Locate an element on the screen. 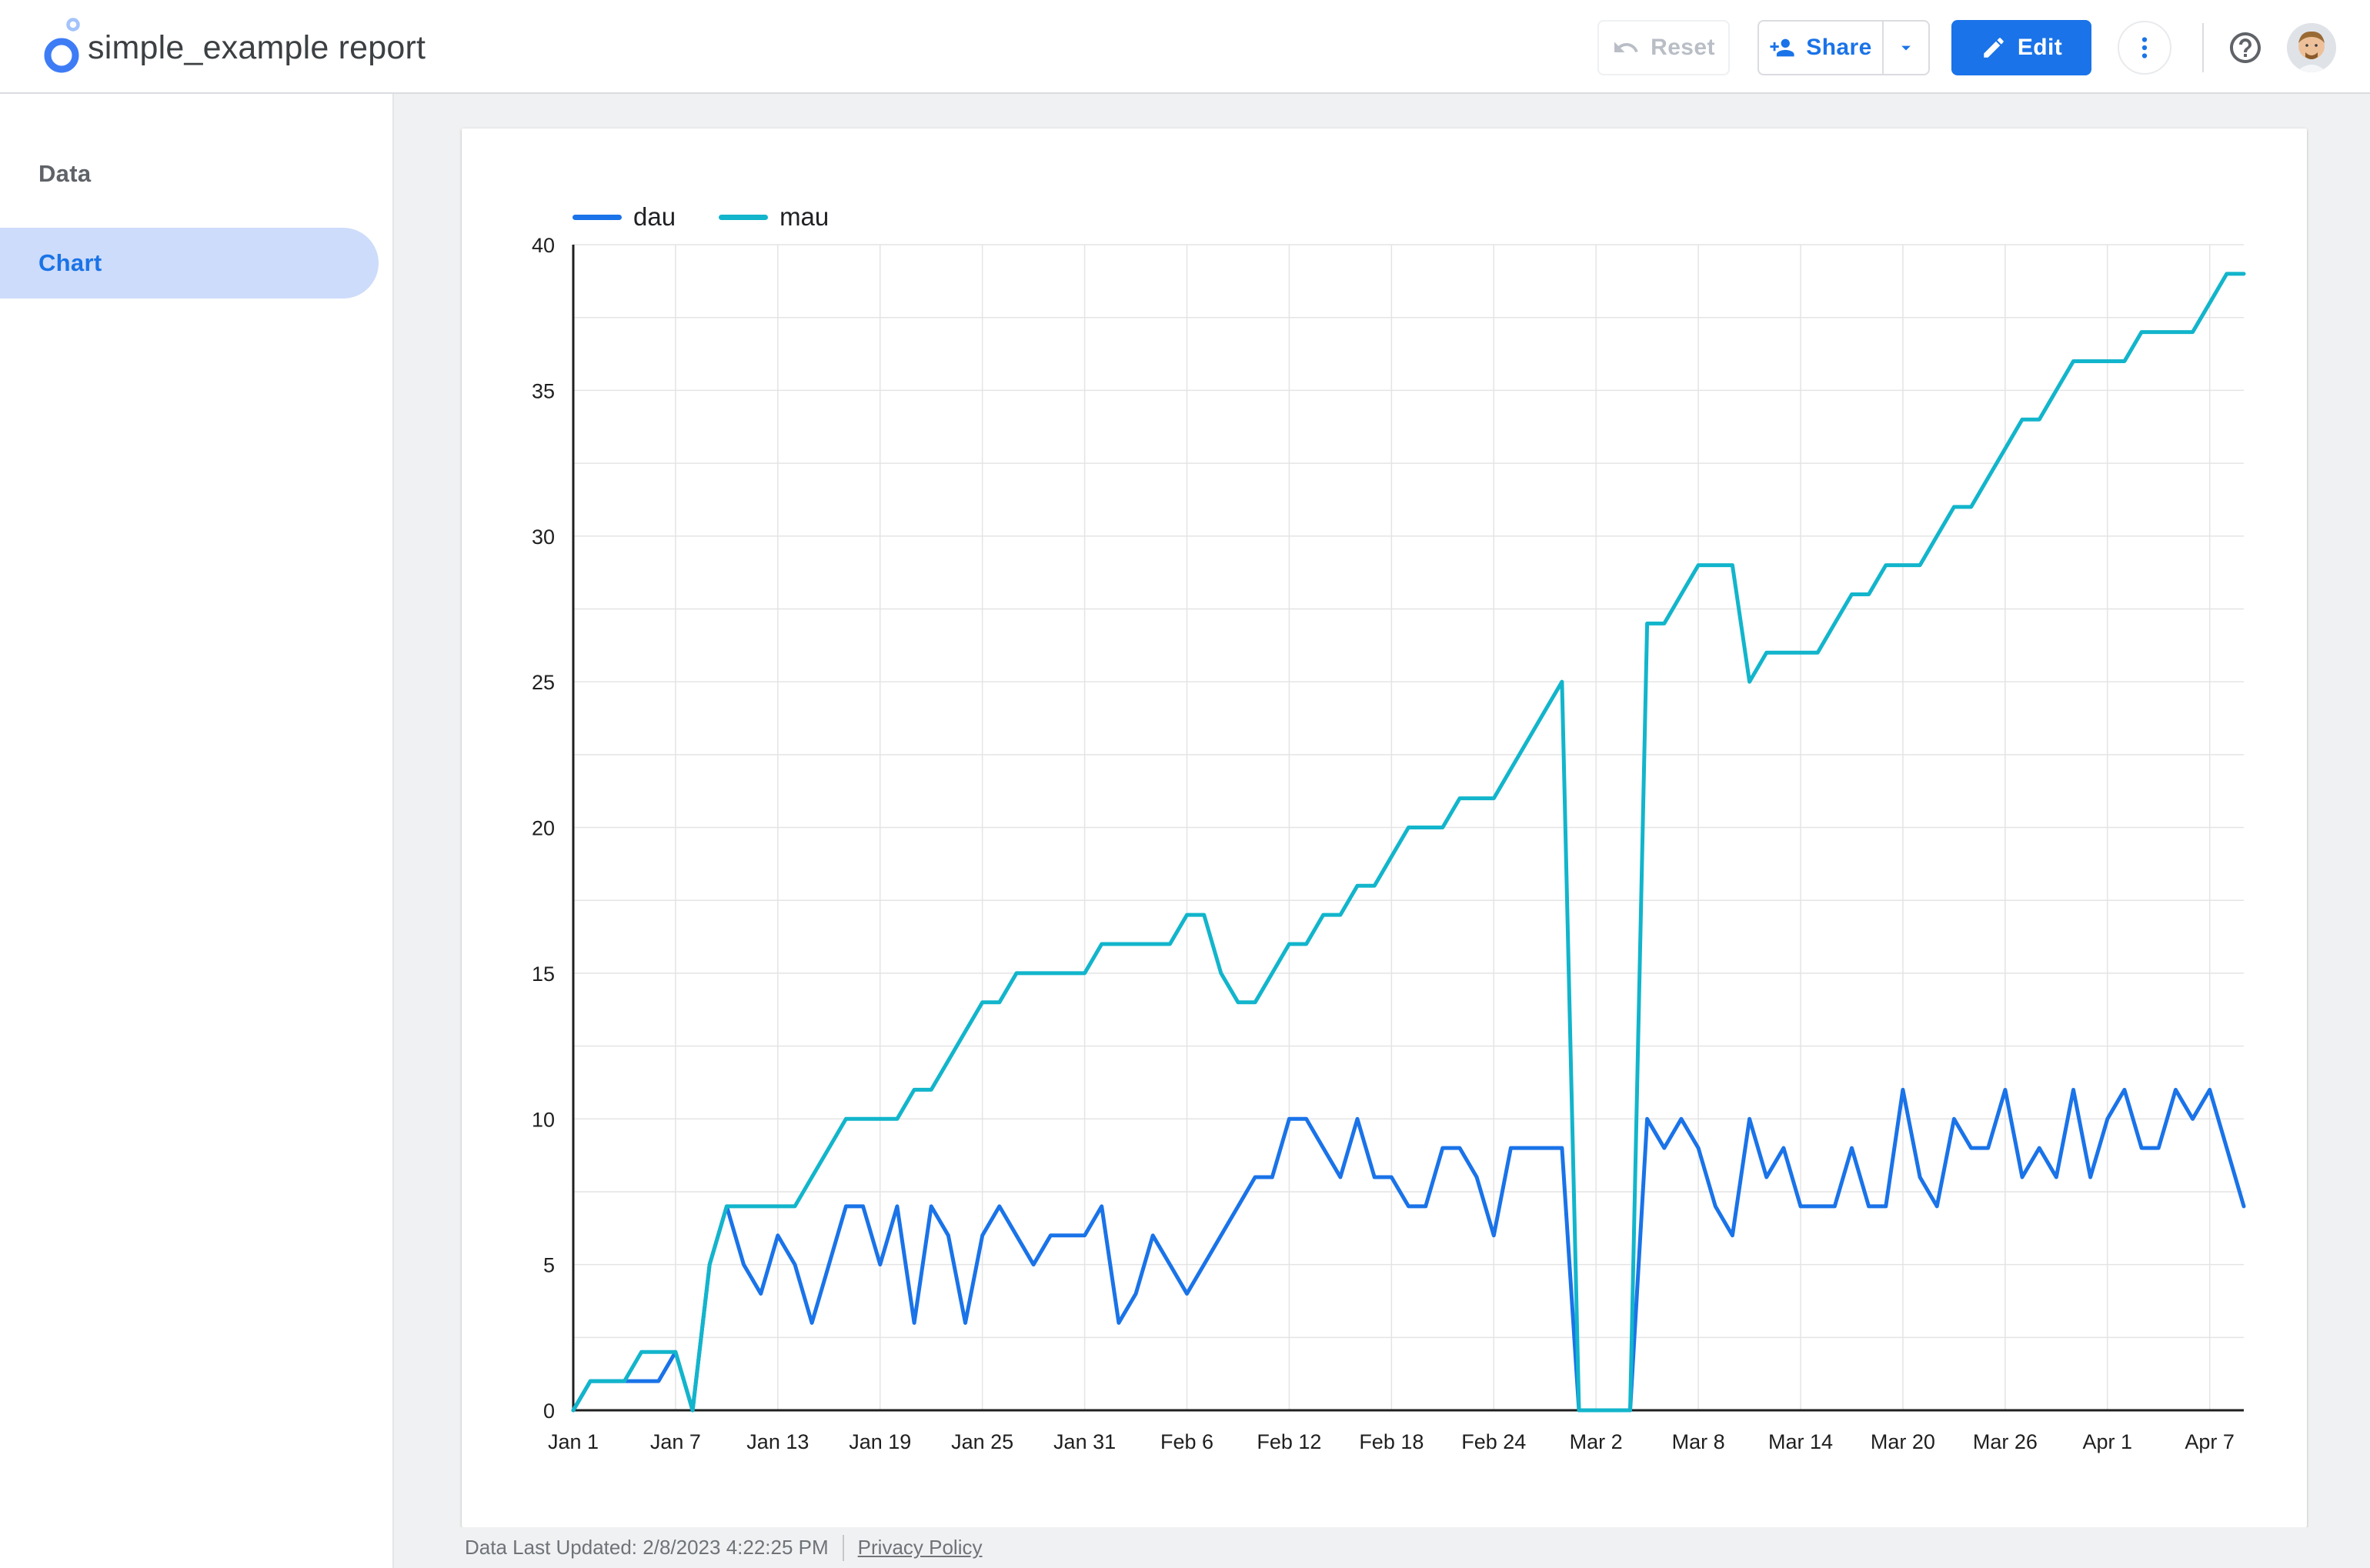 This screenshot has width=2370, height=1568. sidebar-item-data: Data is located at coordinates (196, 174).